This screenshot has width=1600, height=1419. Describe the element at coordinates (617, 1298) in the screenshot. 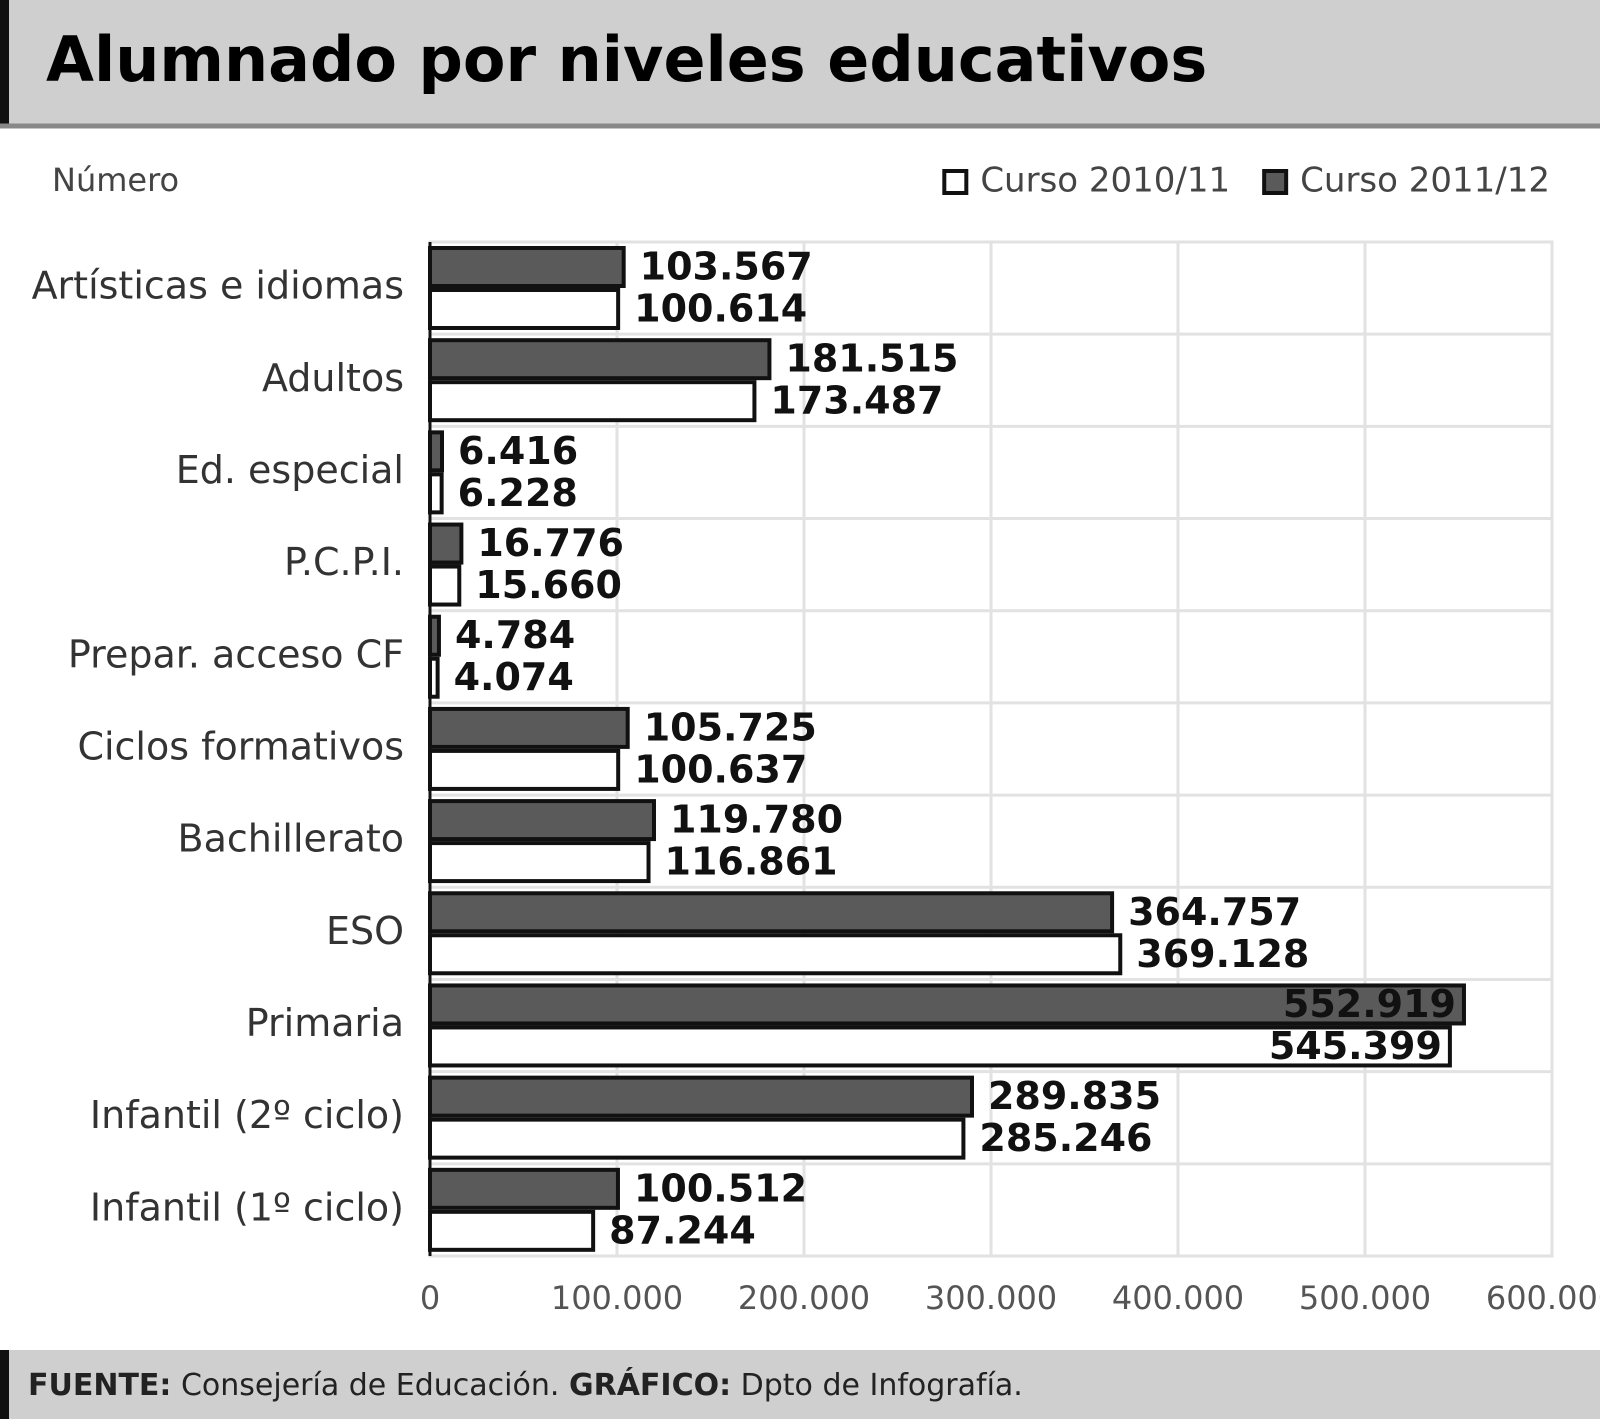

I see `x-tick-label: 100.000` at that location.